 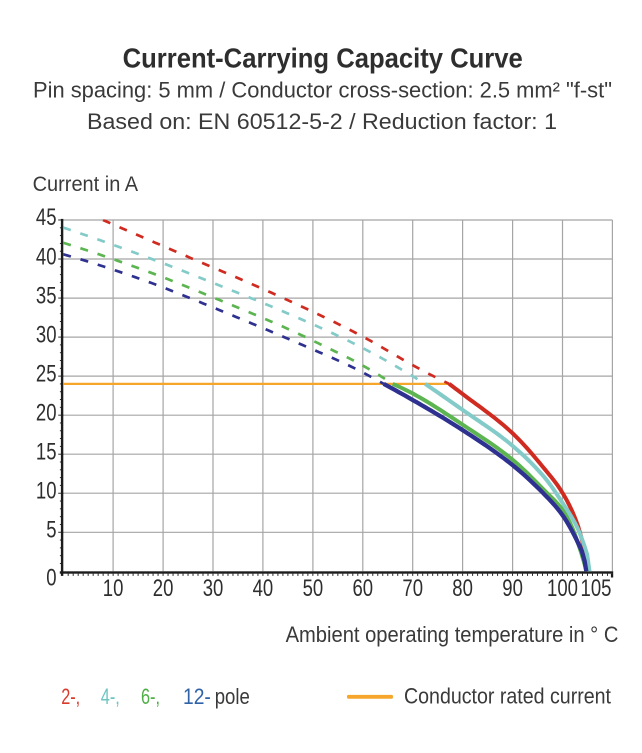 What do you see at coordinates (232, 696) in the screenshot?
I see `svg-text: pole` at bounding box center [232, 696].